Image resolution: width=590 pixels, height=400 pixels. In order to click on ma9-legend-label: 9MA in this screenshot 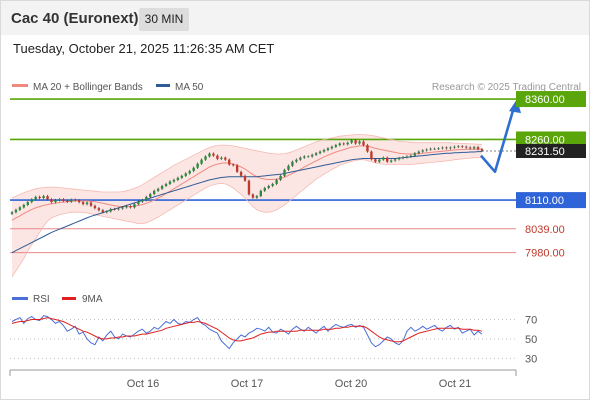, I will do `click(92, 299)`.